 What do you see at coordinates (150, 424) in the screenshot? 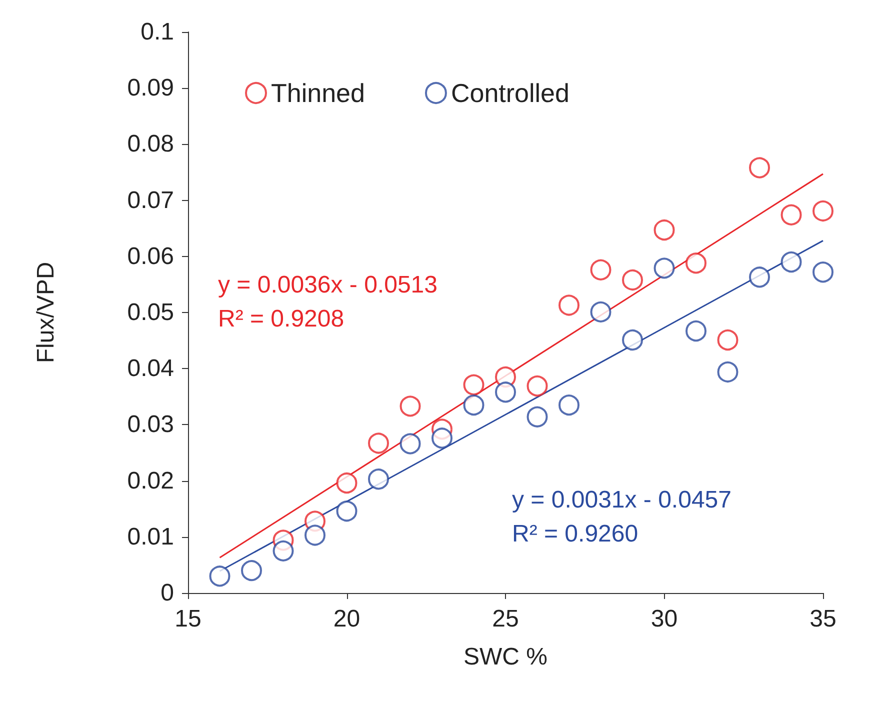
I see `y-tick-label: 0.03` at bounding box center [150, 424].